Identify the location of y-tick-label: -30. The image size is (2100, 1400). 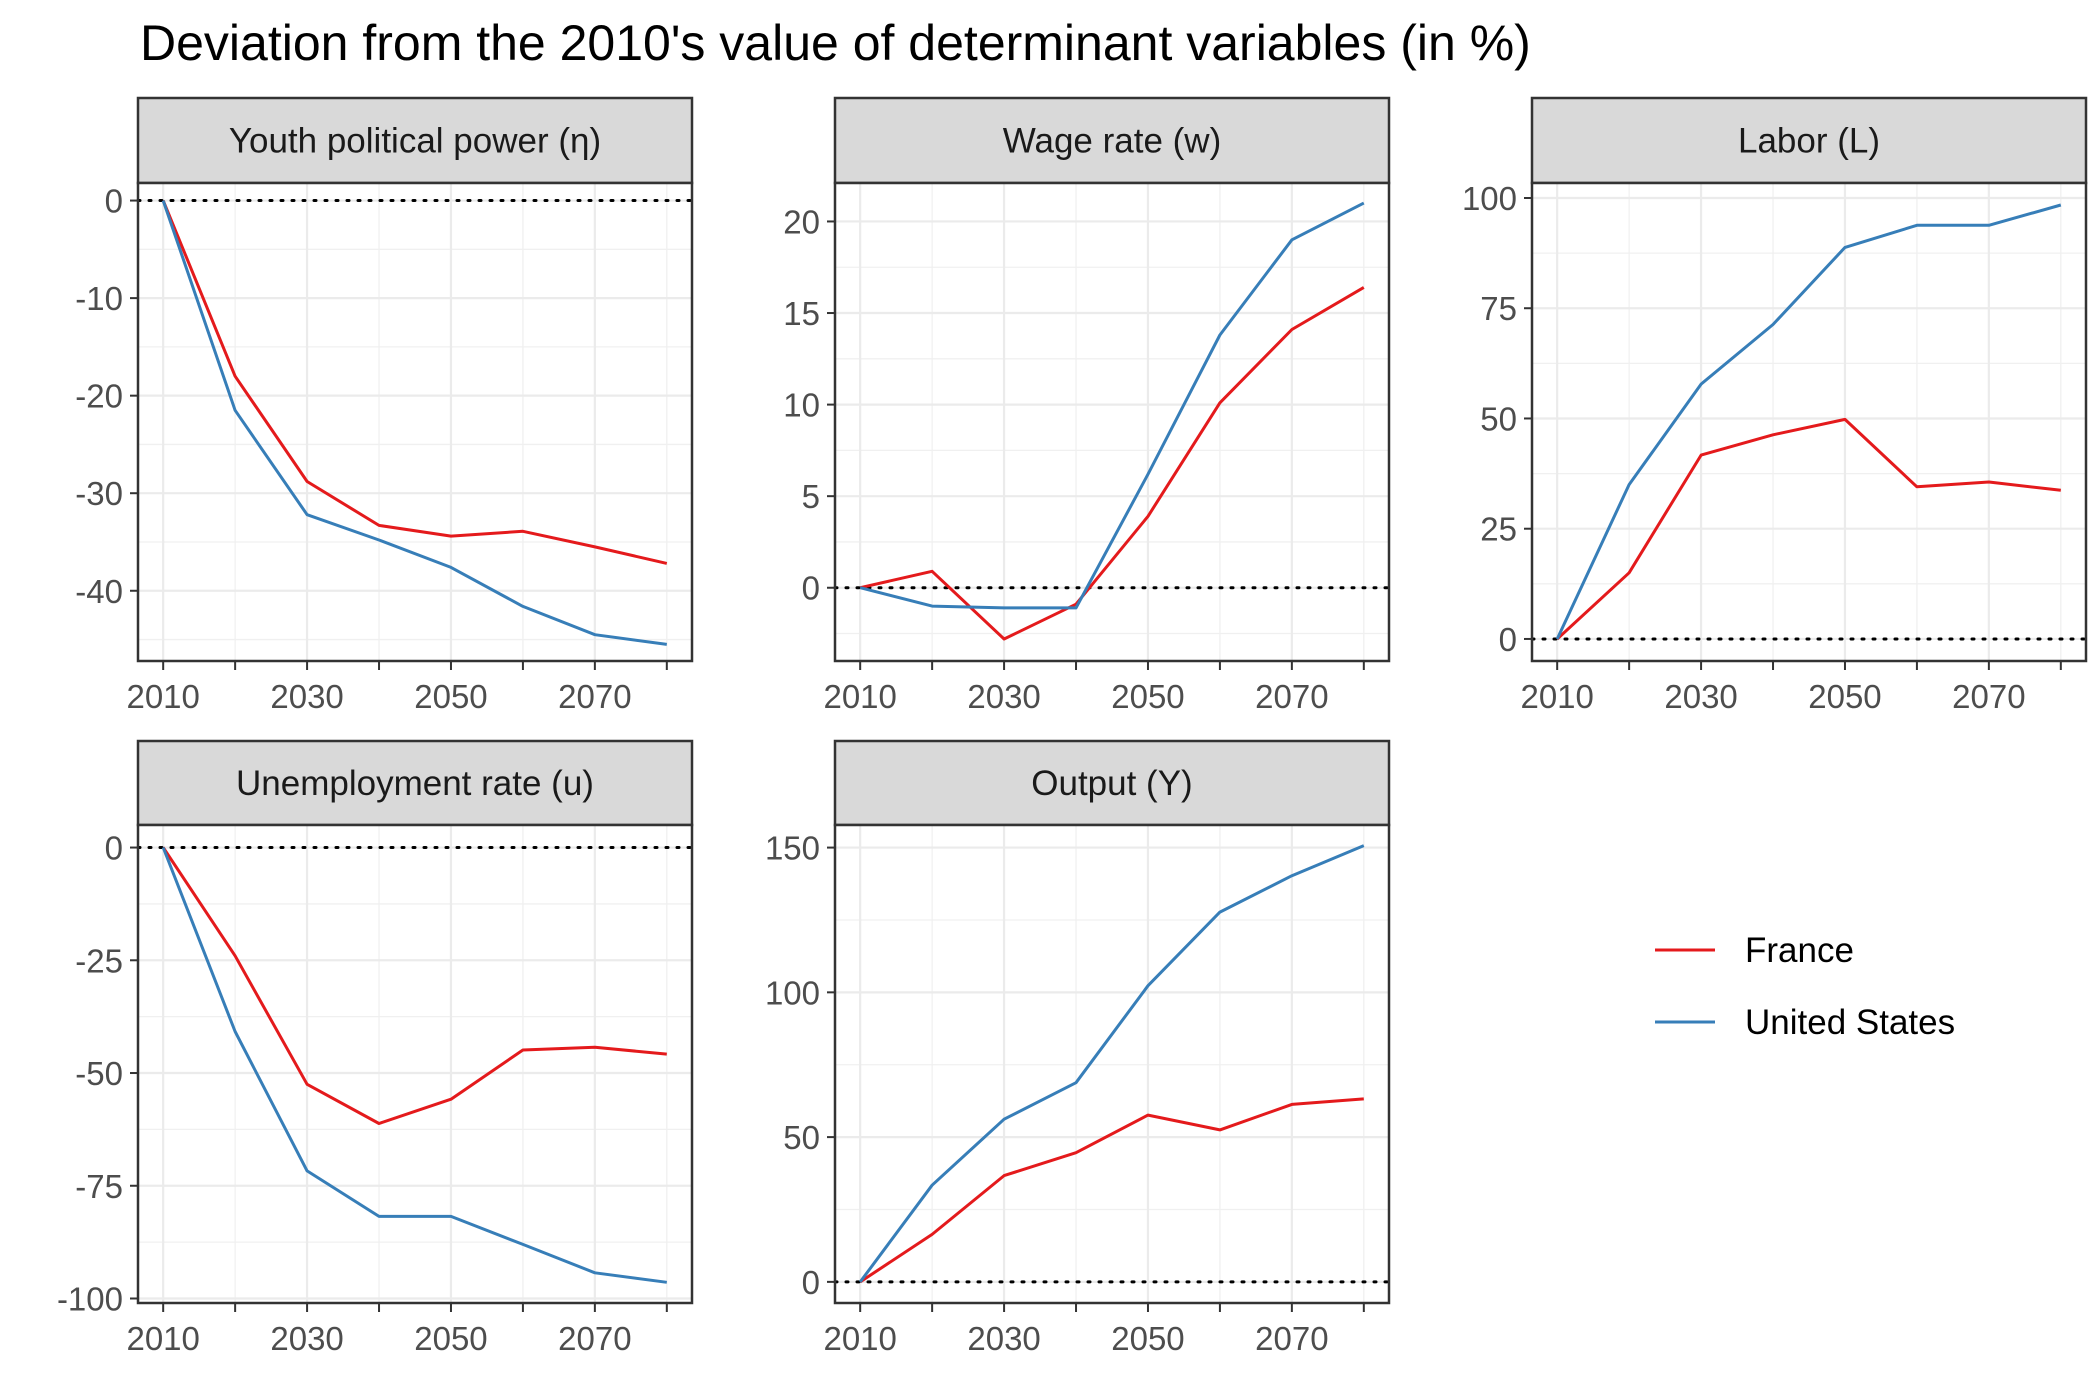
(99, 493).